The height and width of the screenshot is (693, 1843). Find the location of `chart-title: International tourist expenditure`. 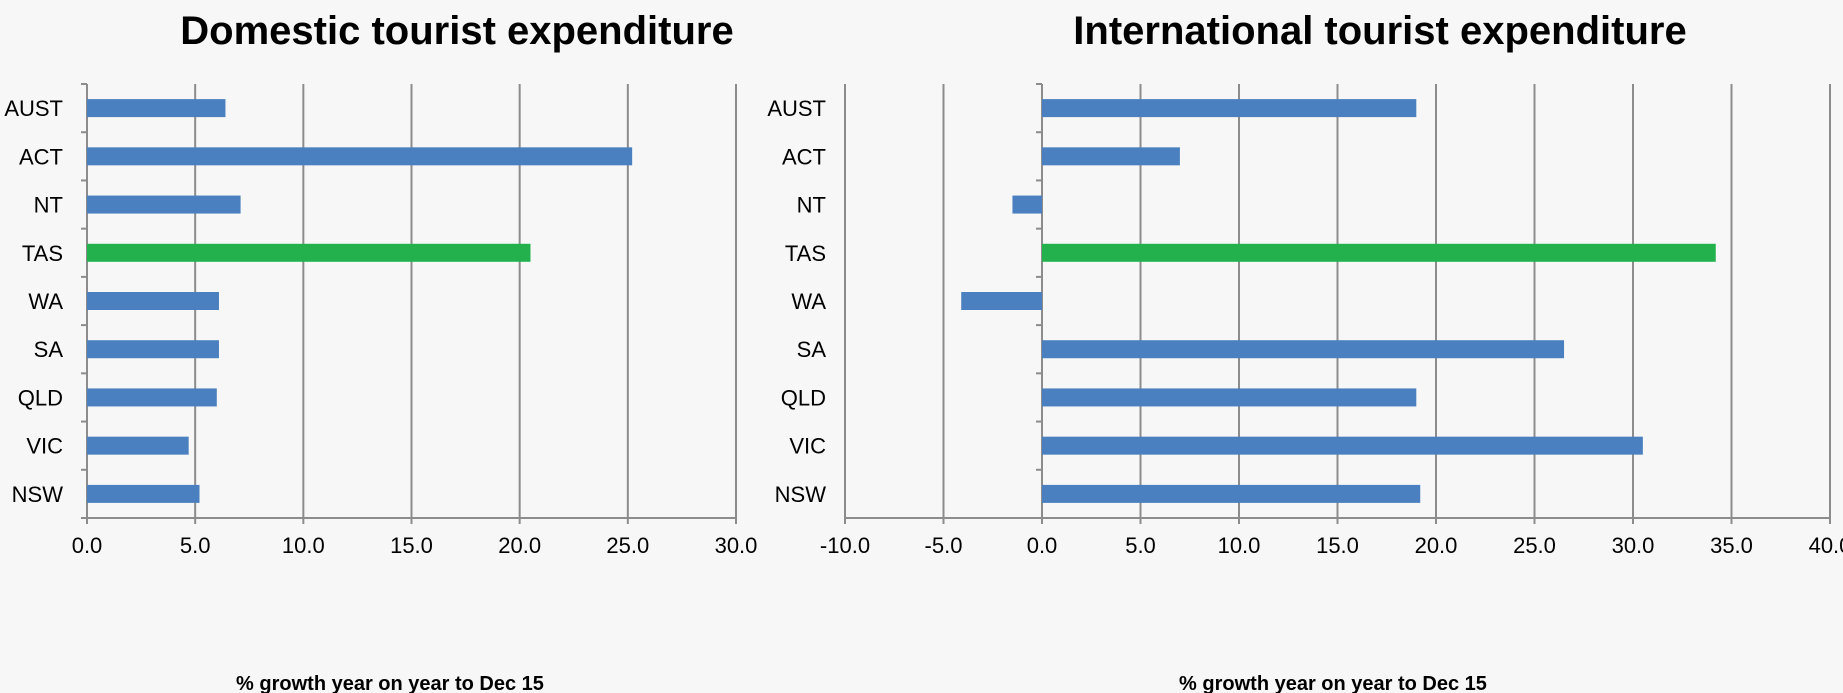

chart-title: International tourist expenditure is located at coordinates (1379, 31).